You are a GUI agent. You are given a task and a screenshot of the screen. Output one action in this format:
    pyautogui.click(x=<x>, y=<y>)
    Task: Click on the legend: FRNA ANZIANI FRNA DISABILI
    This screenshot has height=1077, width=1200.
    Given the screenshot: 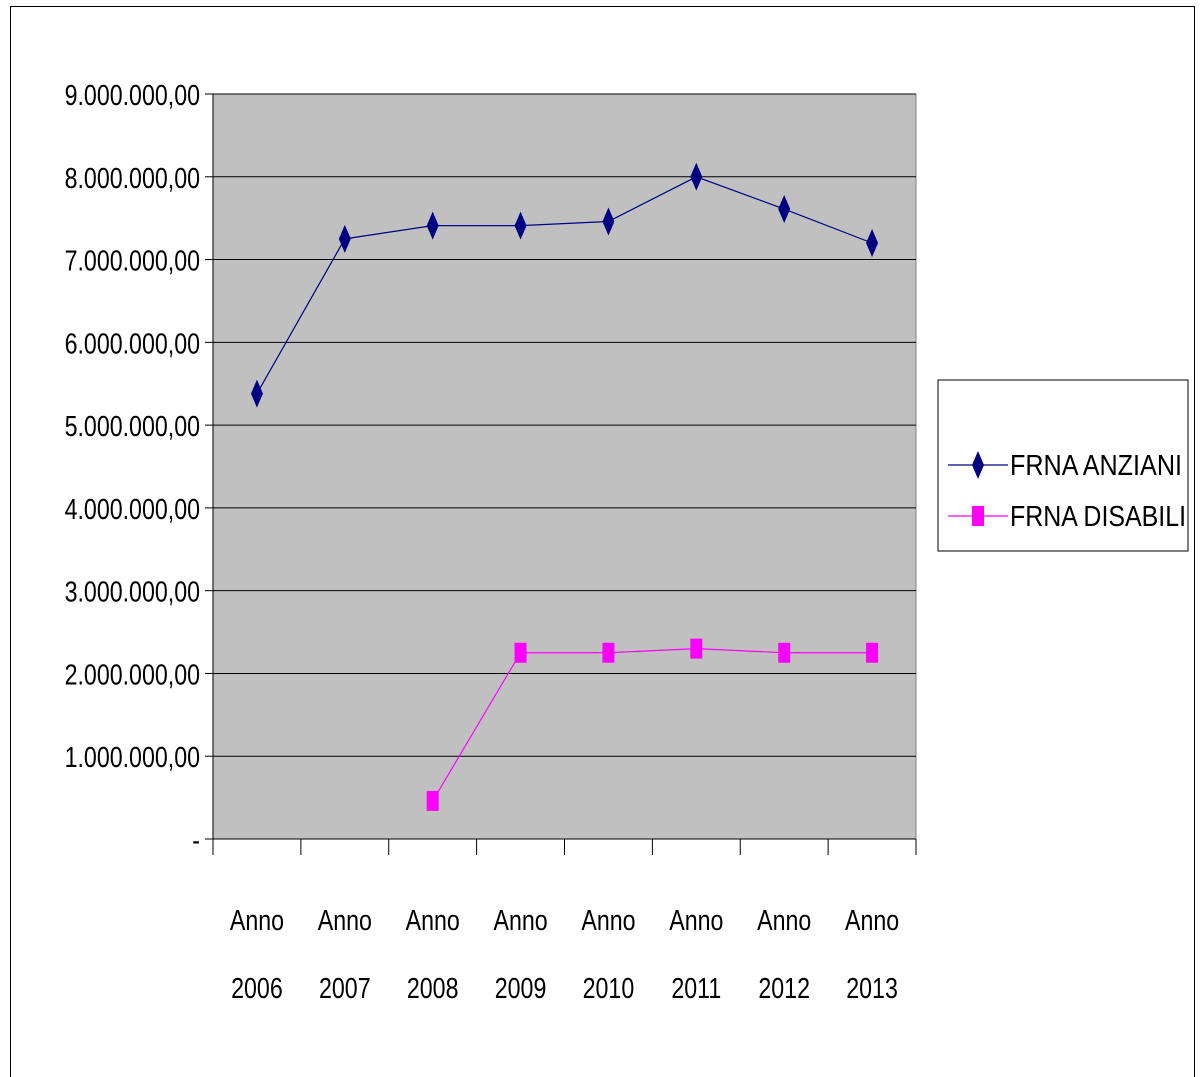 What is the action you would take?
    pyautogui.click(x=1063, y=465)
    